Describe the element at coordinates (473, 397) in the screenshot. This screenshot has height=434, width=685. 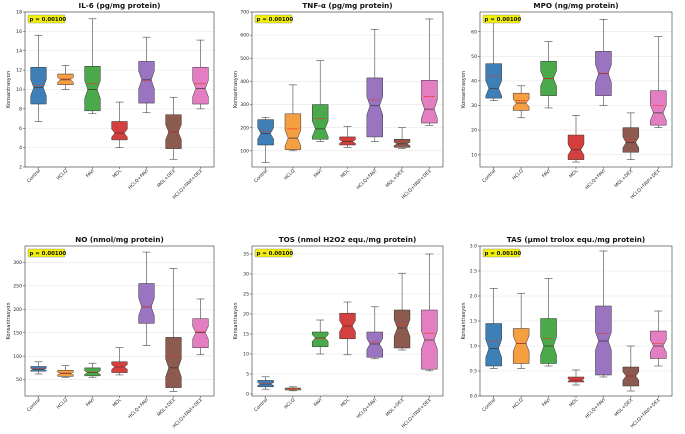
I see `y-tick-label: 0.0` at that location.